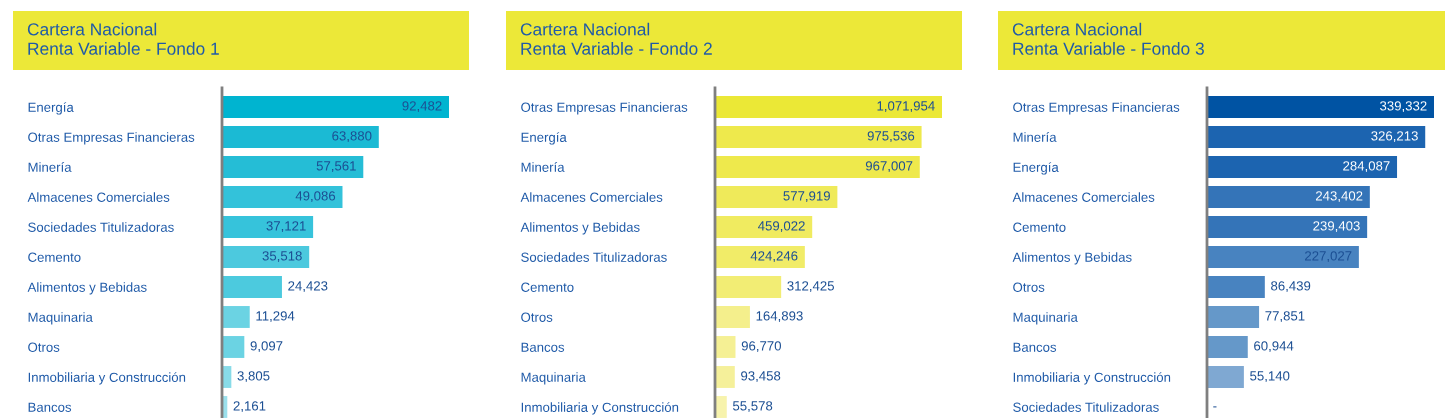 This screenshot has width=1445, height=418. What do you see at coordinates (422, 107) in the screenshot?
I see `data-label: 92,482` at bounding box center [422, 107].